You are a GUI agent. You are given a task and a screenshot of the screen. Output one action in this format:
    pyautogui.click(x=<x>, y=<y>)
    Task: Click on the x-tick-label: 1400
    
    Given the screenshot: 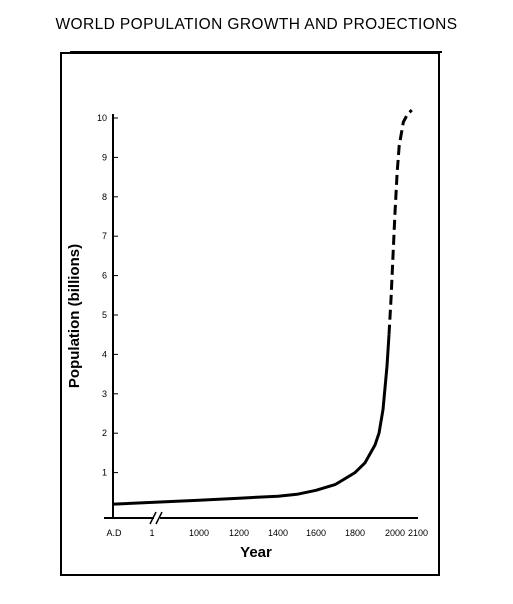 What is the action you would take?
    pyautogui.click(x=278, y=533)
    